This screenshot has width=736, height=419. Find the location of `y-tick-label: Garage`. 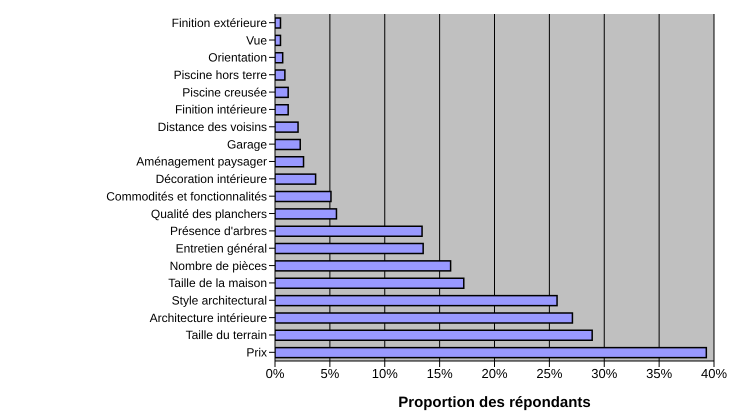

y-tick-label: Garage is located at coordinates (247, 144).